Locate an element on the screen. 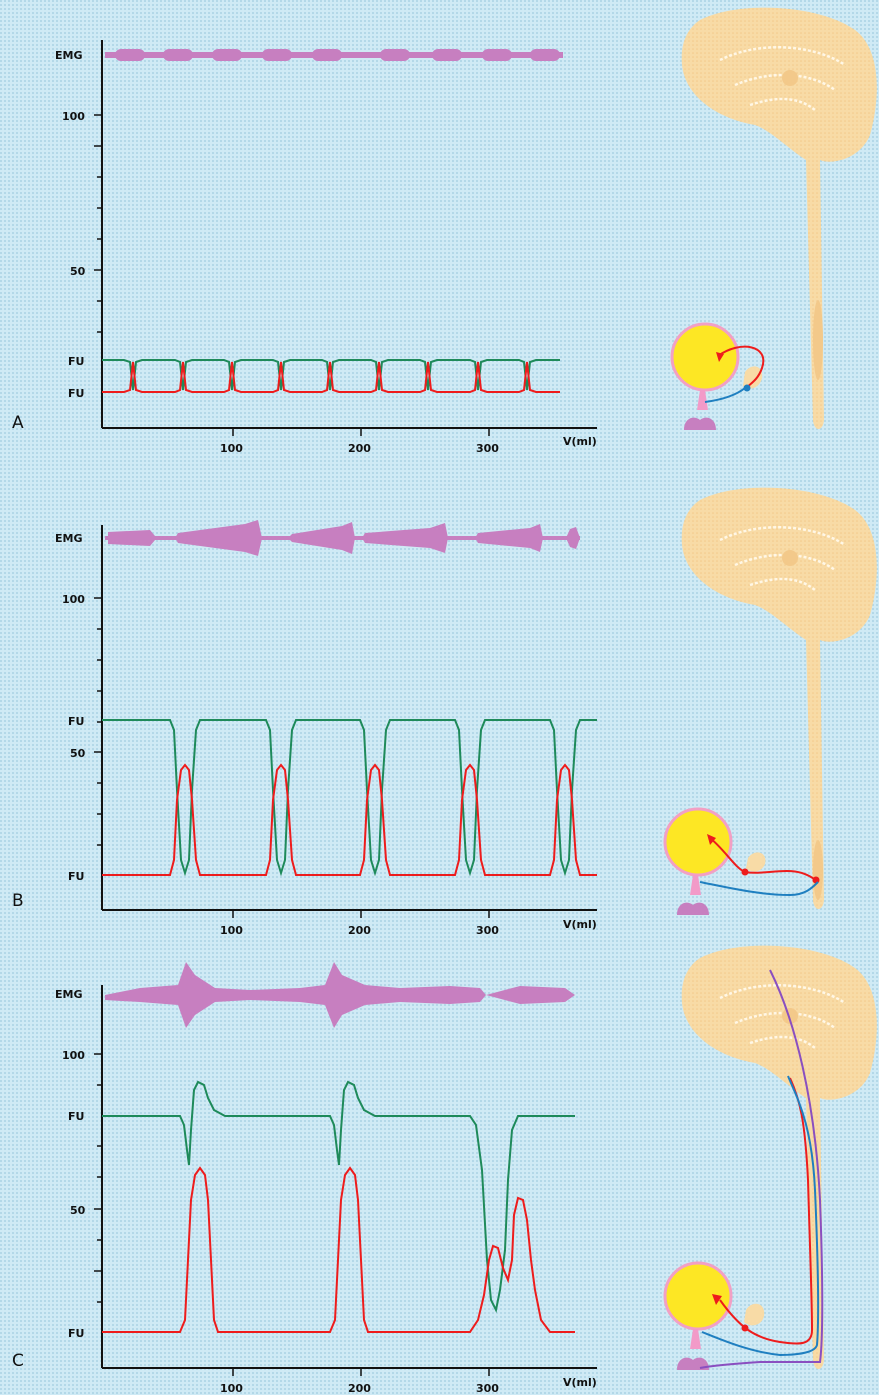 Image resolution: width=879 pixels, height=1395 pixels. panel-letter: B is located at coordinates (18, 901).